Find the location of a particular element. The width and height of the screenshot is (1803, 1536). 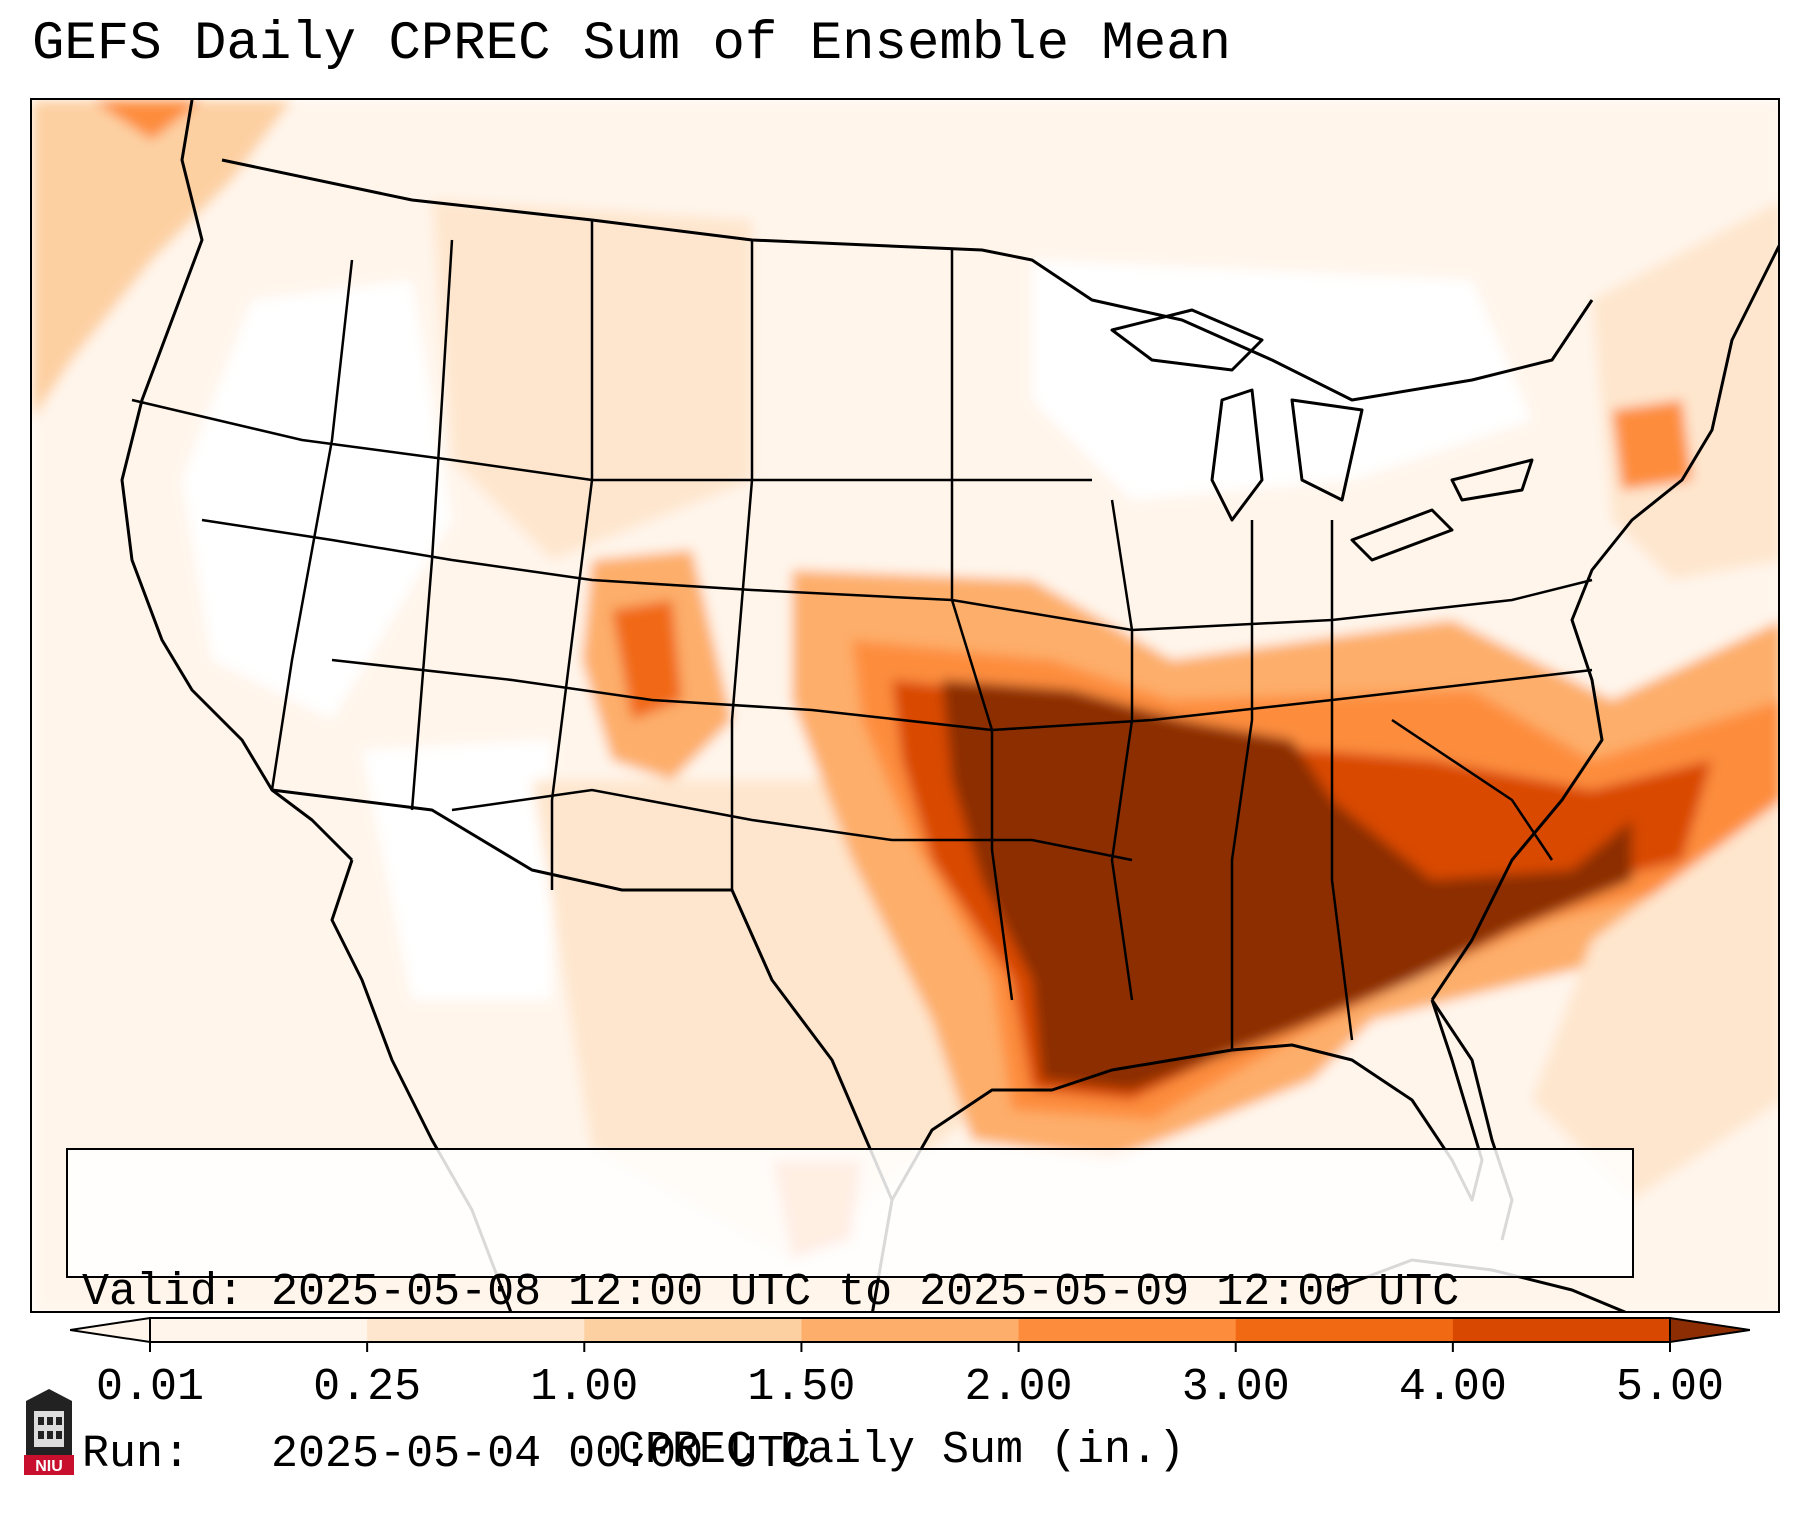

precip-atlantic is located at coordinates (1655, 1001).